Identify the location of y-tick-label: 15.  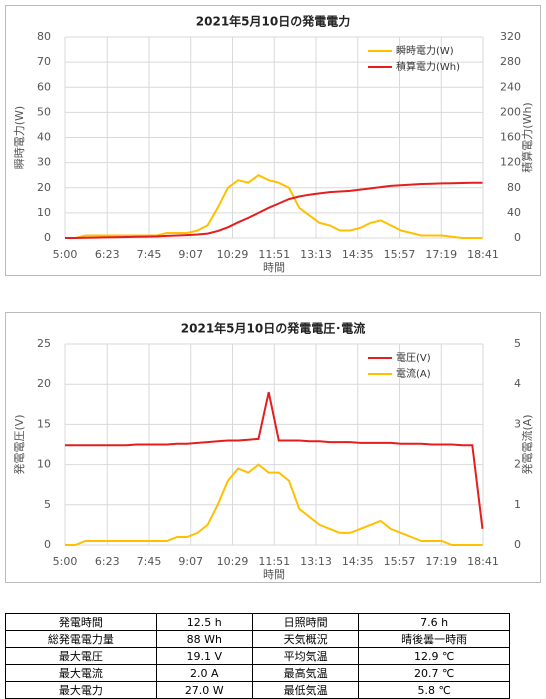
(44, 423).